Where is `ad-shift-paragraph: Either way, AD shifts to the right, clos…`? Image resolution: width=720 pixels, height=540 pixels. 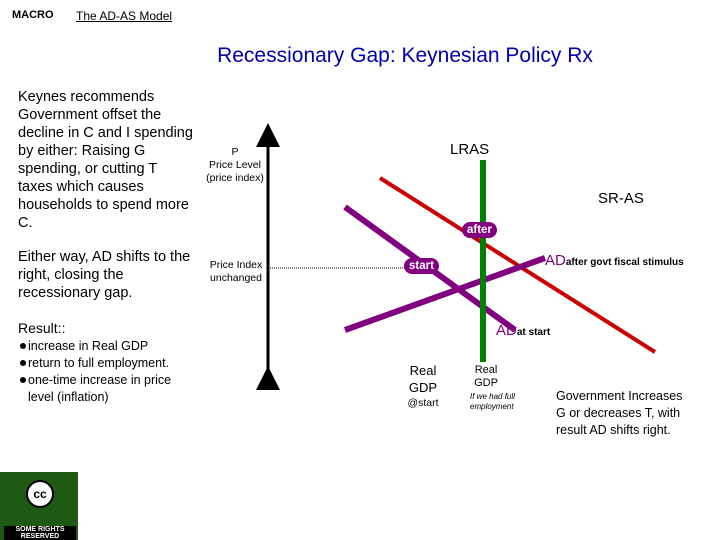 ad-shift-paragraph: Either way, AD shifts to the right, clos… is located at coordinates (104, 275).